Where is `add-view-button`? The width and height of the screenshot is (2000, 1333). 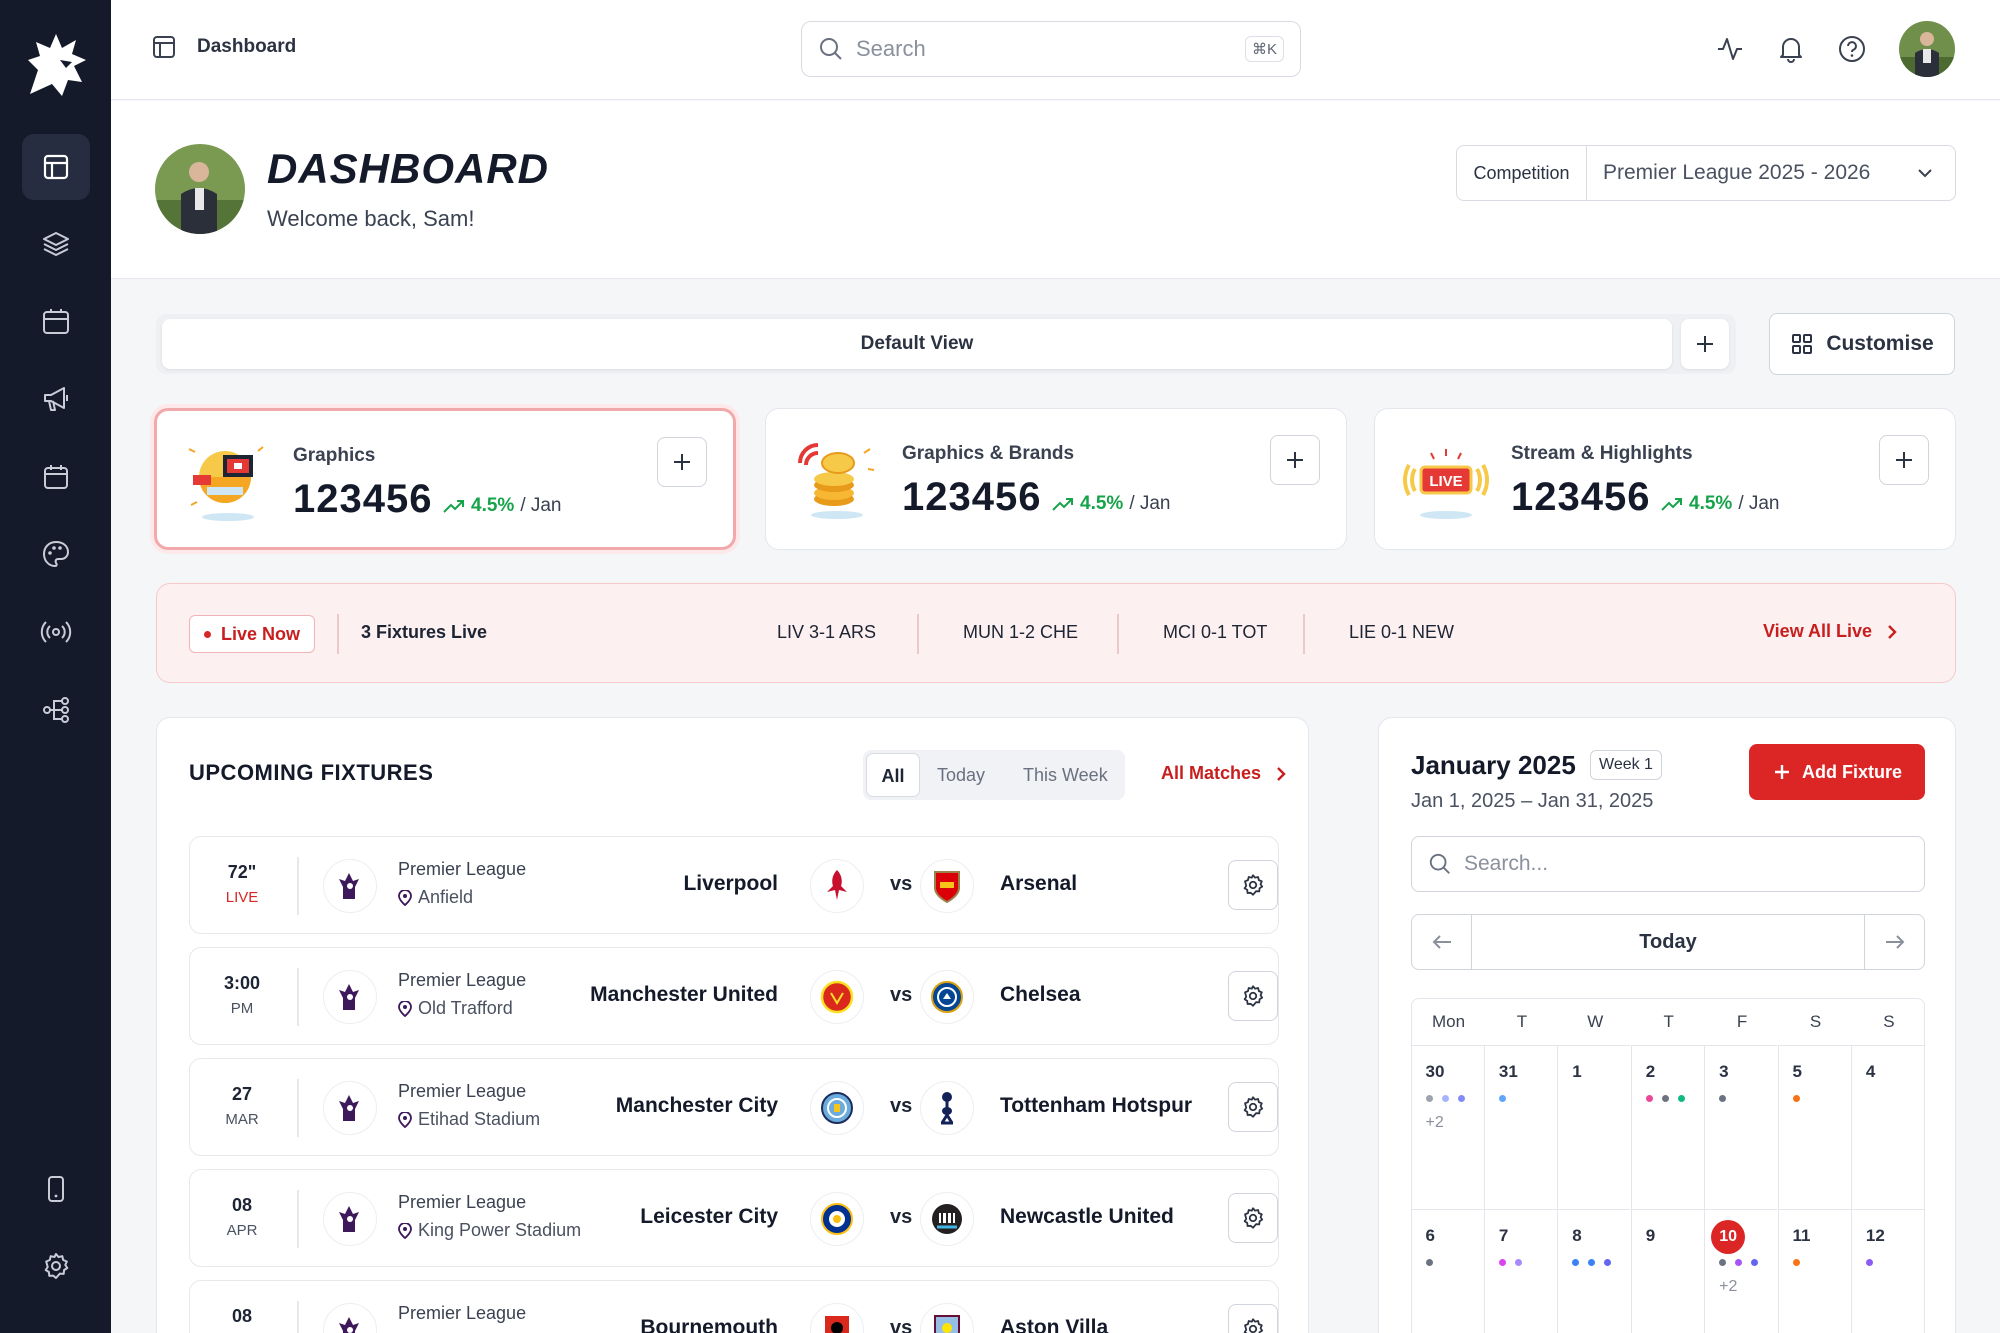
add-view-button is located at coordinates (1705, 344).